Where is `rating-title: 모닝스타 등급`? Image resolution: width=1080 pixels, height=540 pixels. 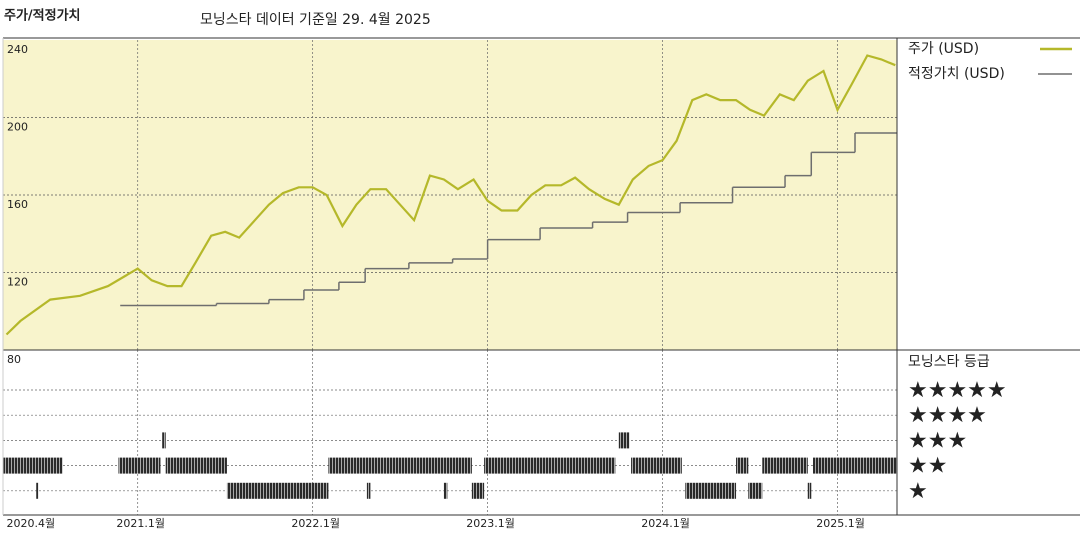 rating-title: 모닝스타 등급 is located at coordinates (949, 362).